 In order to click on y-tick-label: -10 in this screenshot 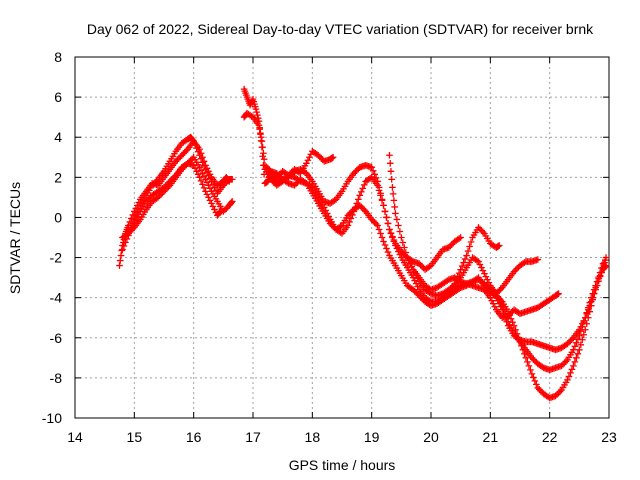, I will do `click(52, 418)`.